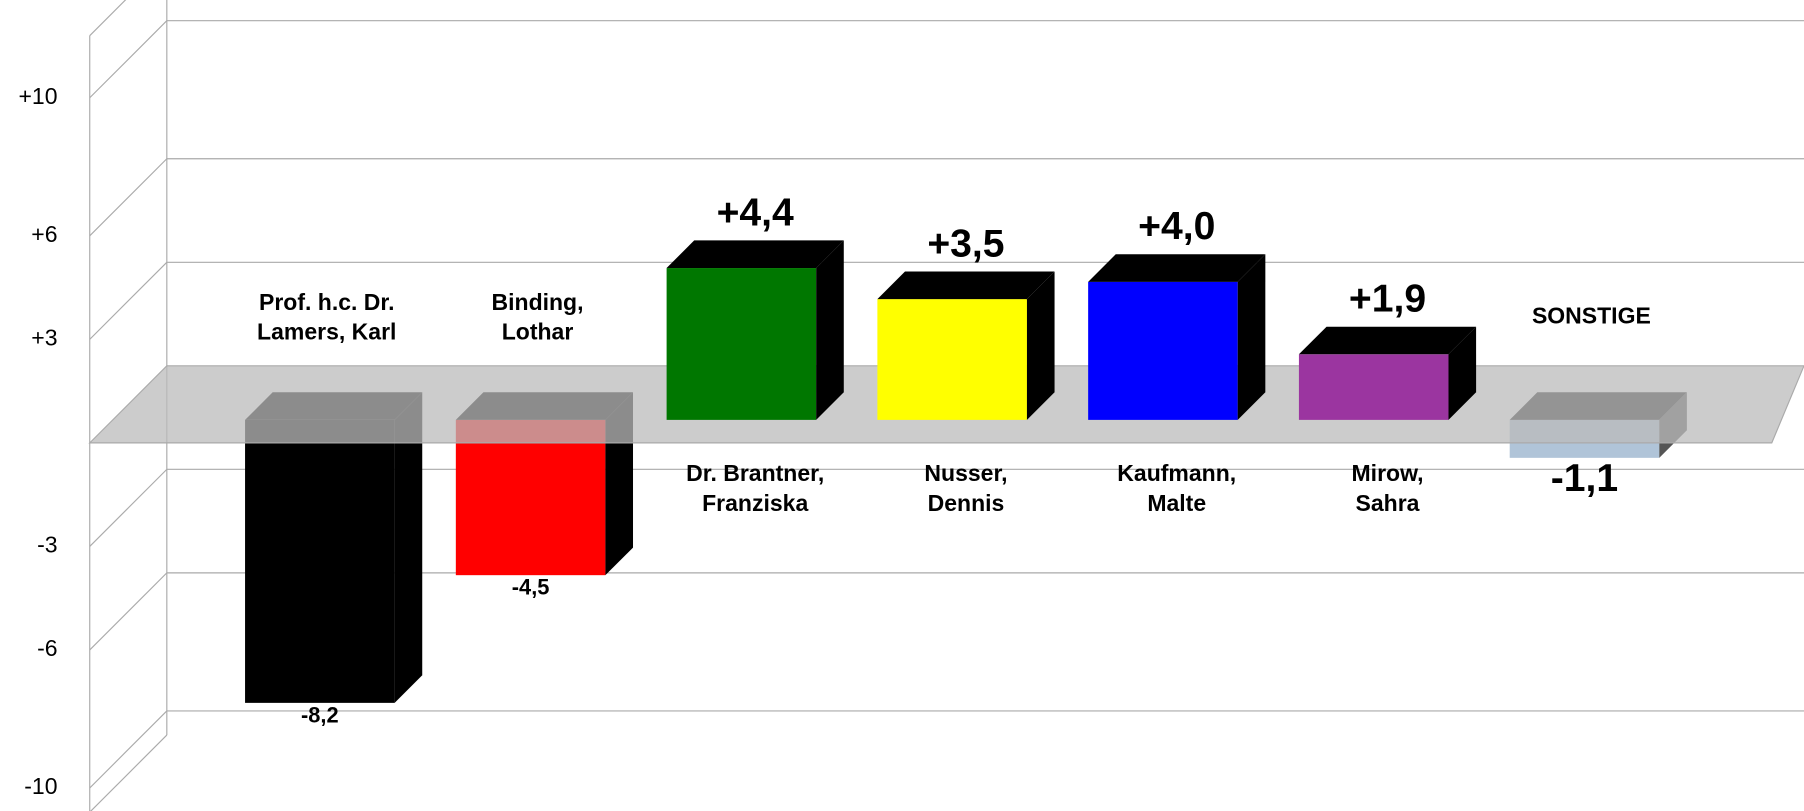  I want to click on y-tick-label: -3, so click(47, 544).